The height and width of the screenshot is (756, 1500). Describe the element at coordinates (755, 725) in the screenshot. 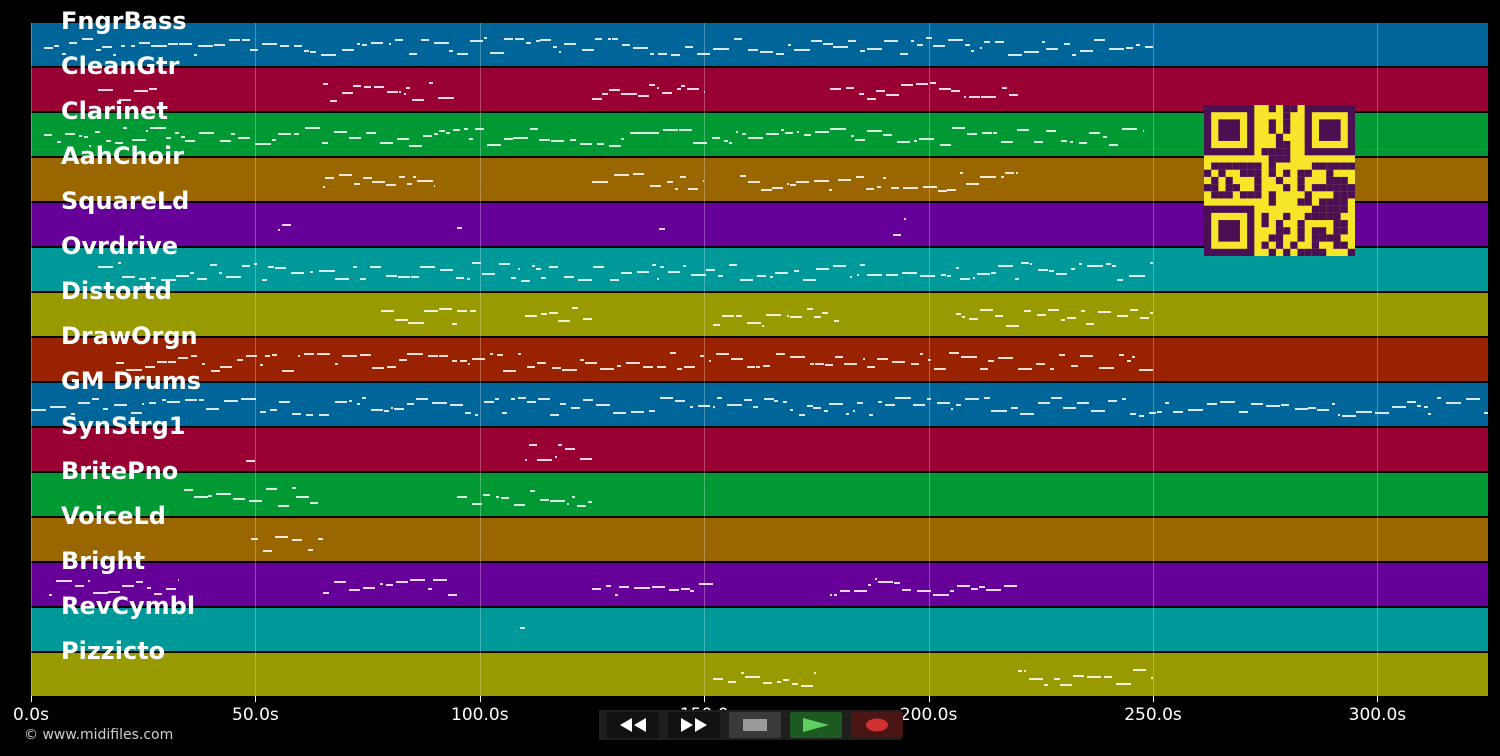

I see `stop-button` at that location.